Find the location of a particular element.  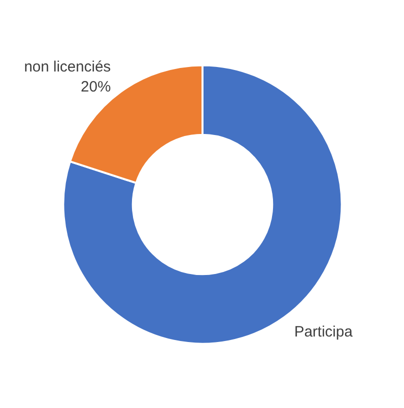

slice-label: Participa is located at coordinates (324, 331).